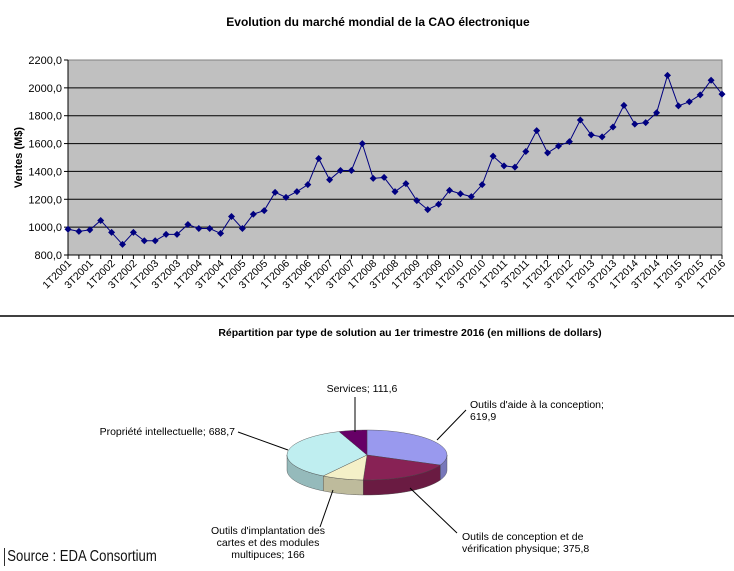 This screenshot has height=571, width=734. Describe the element at coordinates (80, 557) in the screenshot. I see `source-caption: Source : EDA Consortium` at that location.